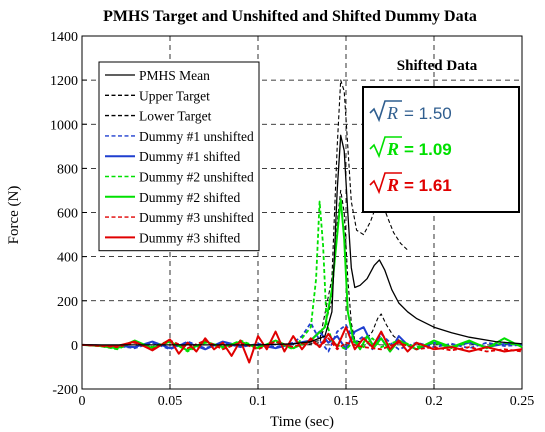  Describe the element at coordinates (346, 401) in the screenshot. I see `x-tick-label: 0.15` at that location.